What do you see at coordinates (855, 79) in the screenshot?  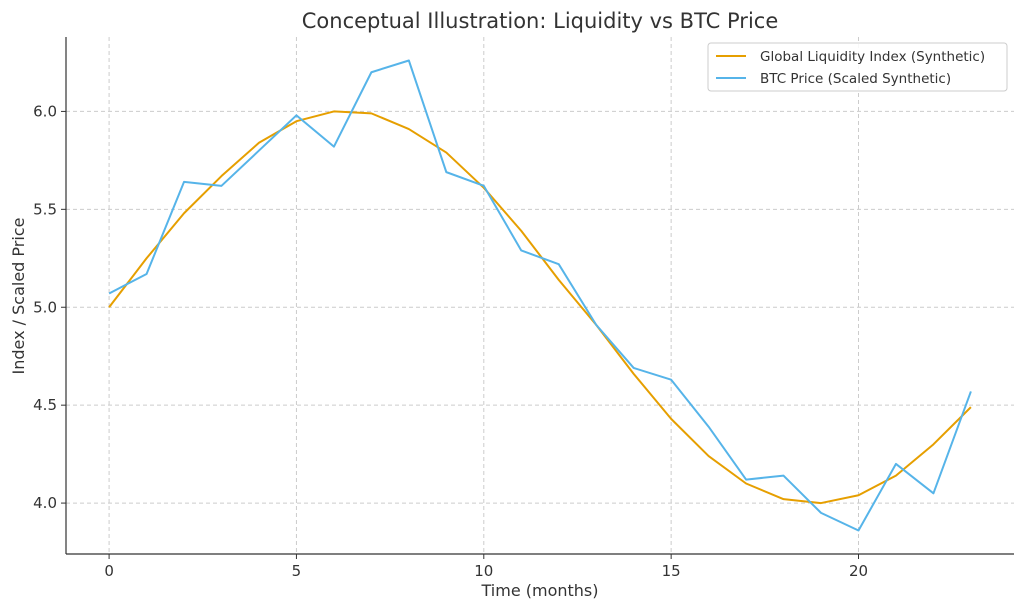 I see `legend-label-btc: BTC Price (Scaled Synthetic)` at bounding box center [855, 79].